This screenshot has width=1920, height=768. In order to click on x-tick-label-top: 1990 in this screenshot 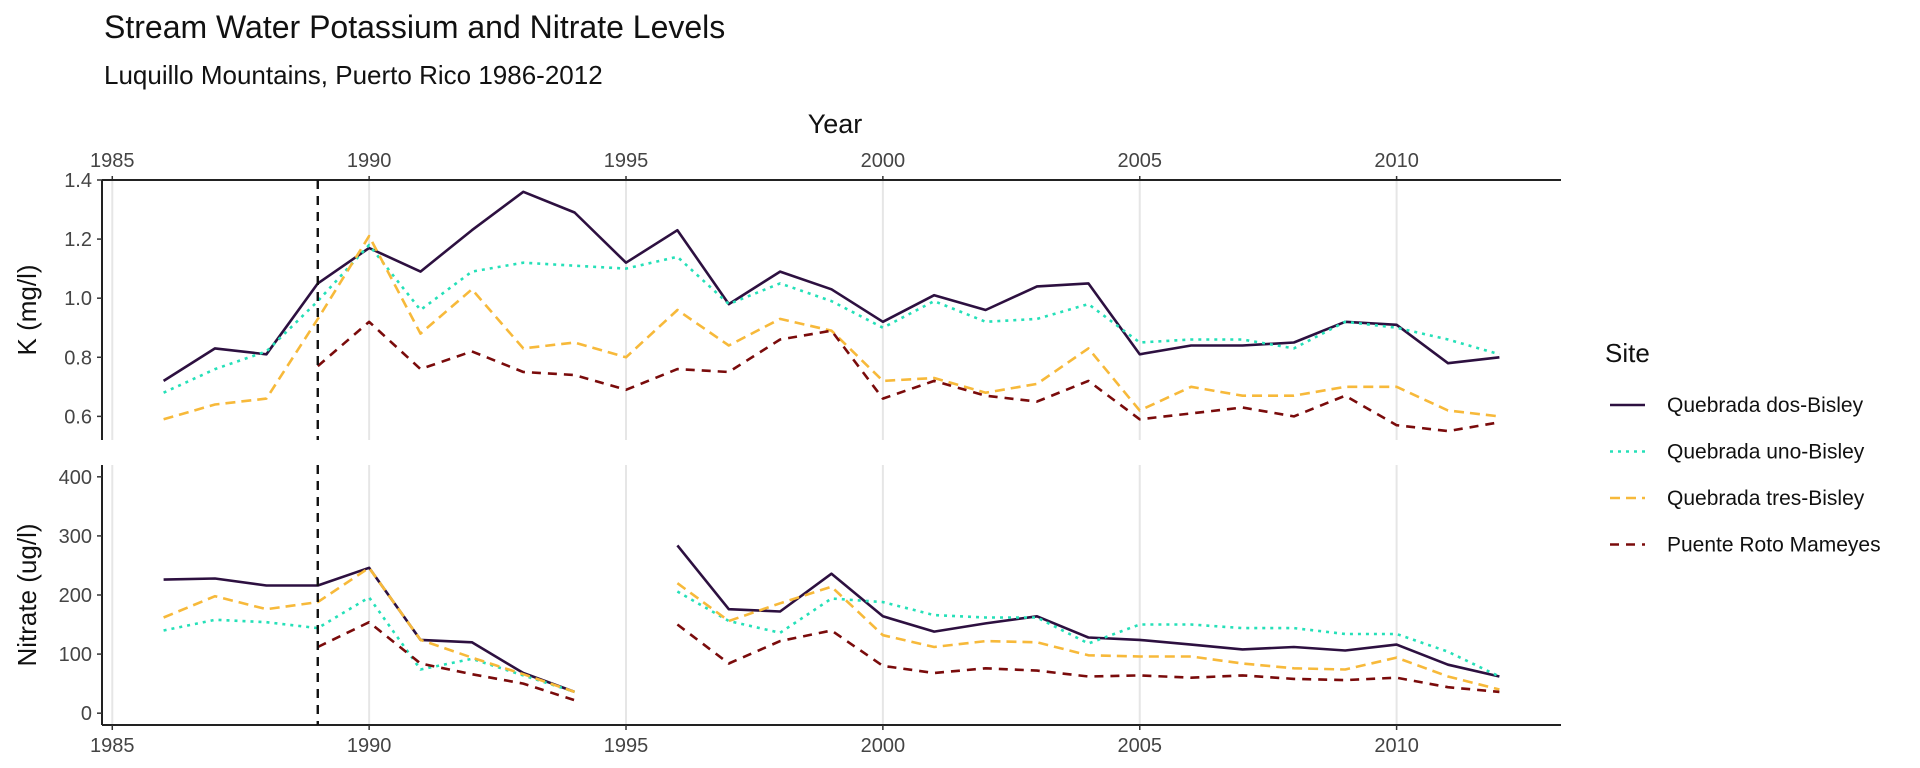, I will do `click(369, 161)`.